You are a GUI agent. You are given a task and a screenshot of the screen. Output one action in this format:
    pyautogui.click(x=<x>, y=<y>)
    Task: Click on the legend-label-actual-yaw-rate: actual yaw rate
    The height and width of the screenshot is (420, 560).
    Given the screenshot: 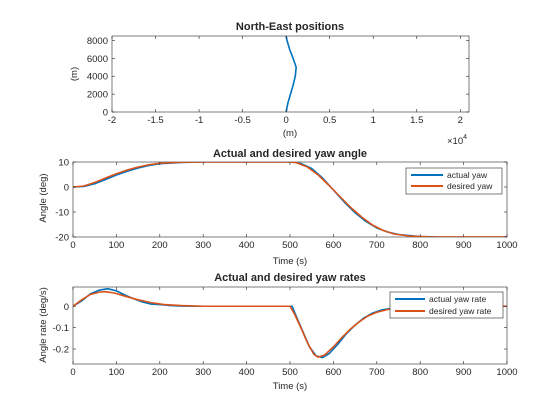 What is the action you would take?
    pyautogui.click(x=457, y=299)
    